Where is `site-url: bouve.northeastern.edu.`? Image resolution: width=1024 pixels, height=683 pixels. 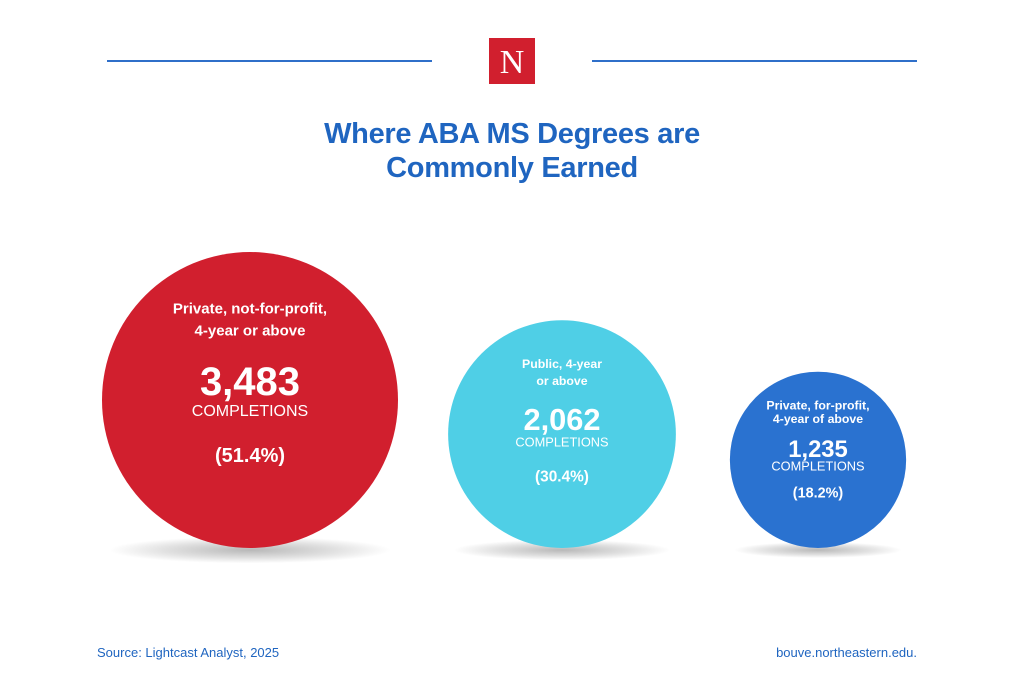
site-url: bouve.northeastern.edu. is located at coordinates (846, 652).